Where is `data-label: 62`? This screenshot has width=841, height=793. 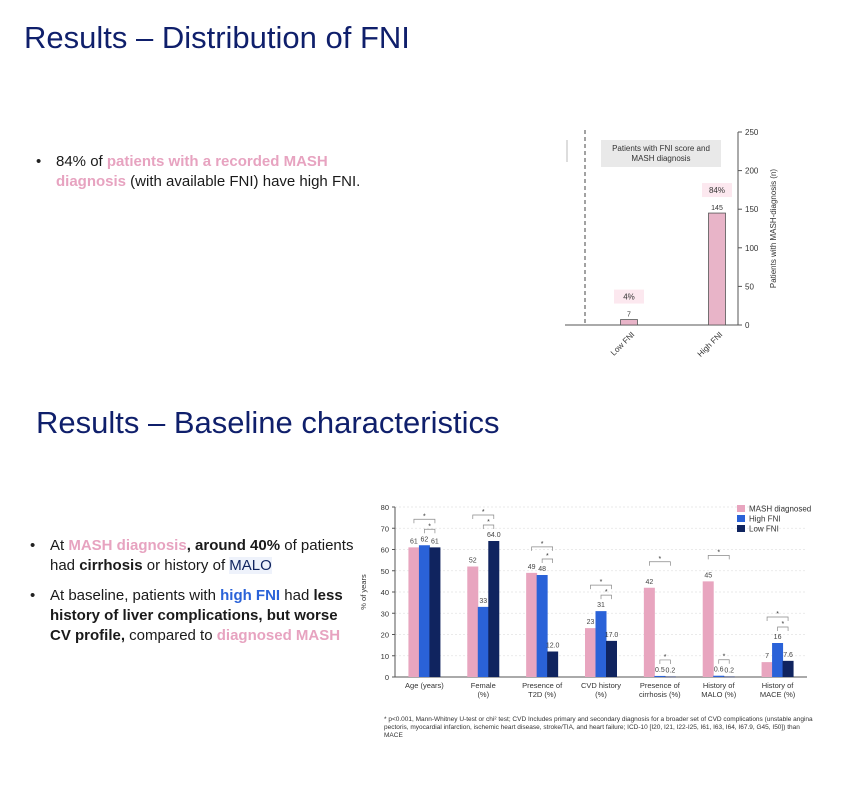 data-label: 62 is located at coordinates (425, 539).